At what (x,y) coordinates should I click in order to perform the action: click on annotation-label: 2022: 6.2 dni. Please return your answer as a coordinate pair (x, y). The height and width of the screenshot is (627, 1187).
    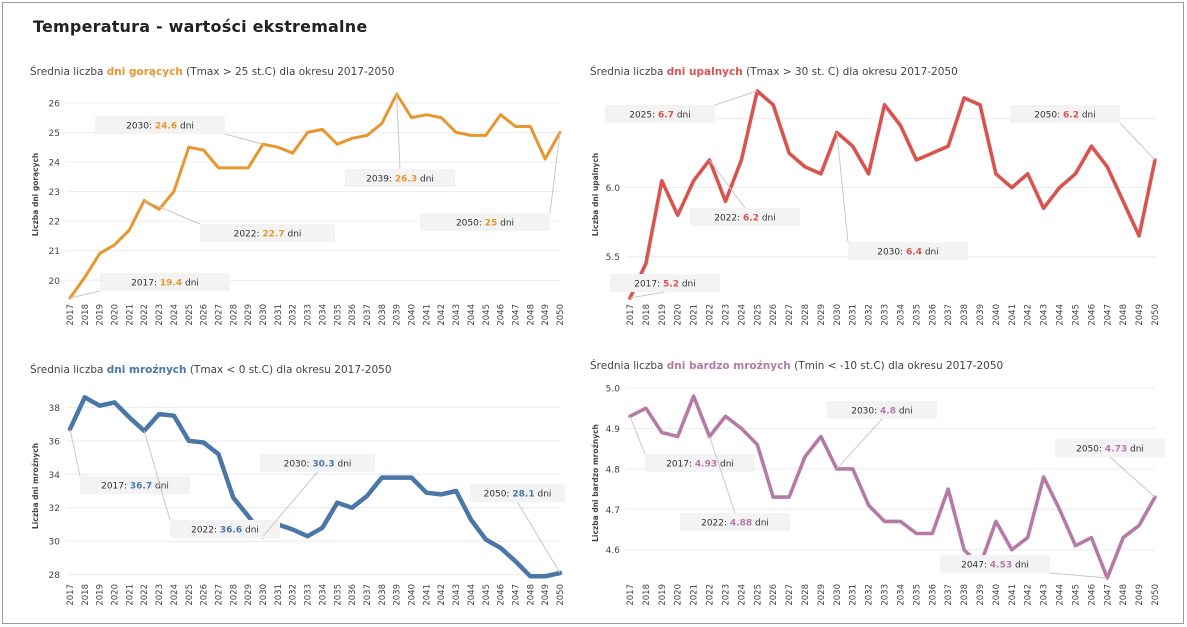
    Looking at the image, I should click on (745, 219).